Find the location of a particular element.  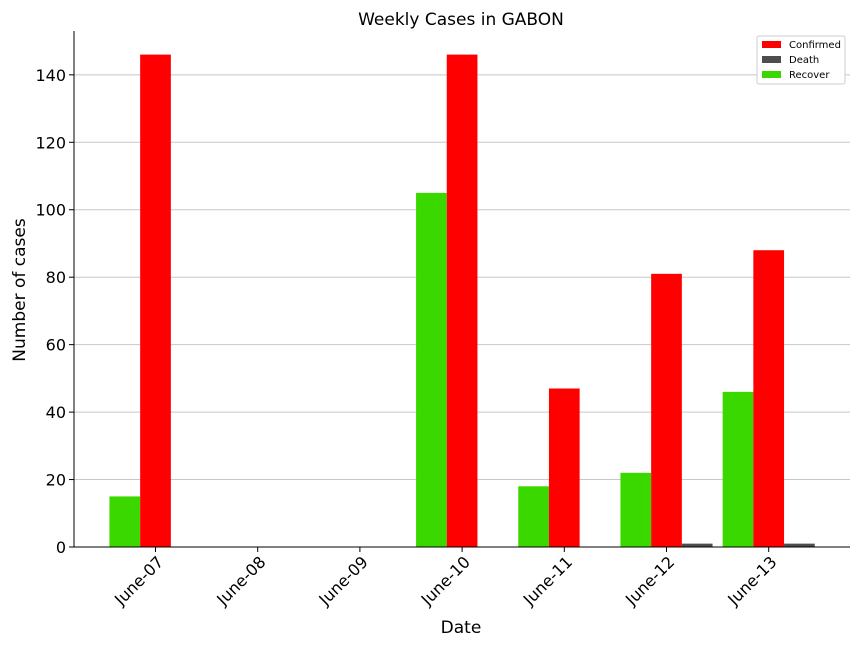

legend-swatch-recover is located at coordinates (771, 74).